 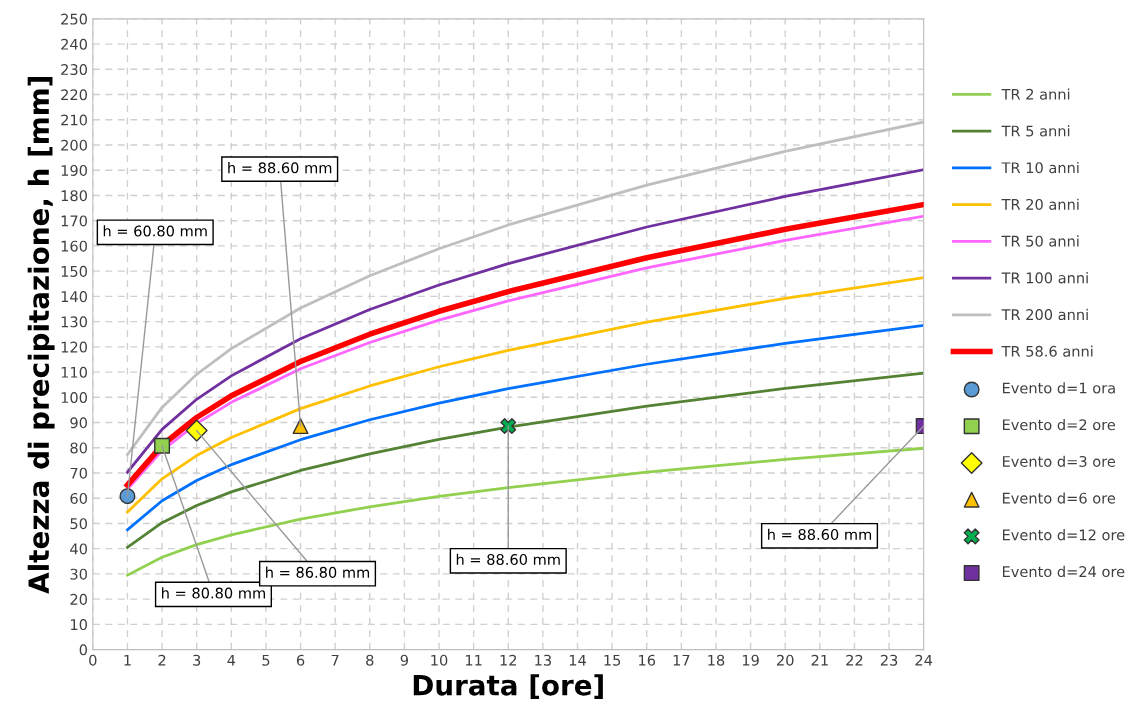 I want to click on legend-label: TR 2 anni, so click(x=1035, y=94).